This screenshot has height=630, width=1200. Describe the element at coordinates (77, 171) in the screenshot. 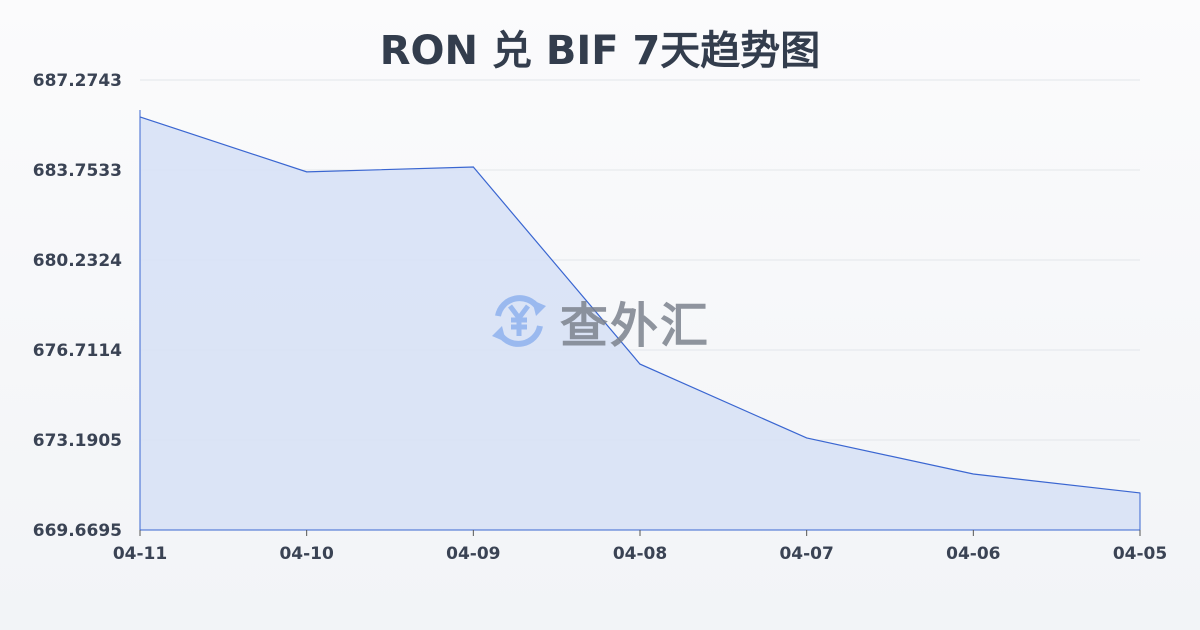

I see `y-tick-label: 683.7533` at that location.